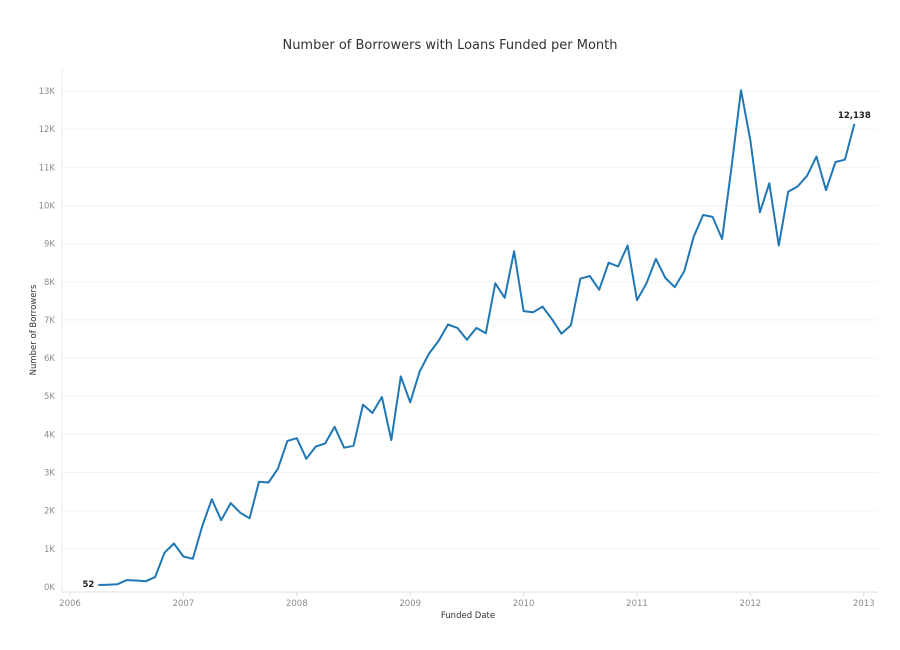  Describe the element at coordinates (47, 92) in the screenshot. I see `y-tick-label: 13K` at that location.